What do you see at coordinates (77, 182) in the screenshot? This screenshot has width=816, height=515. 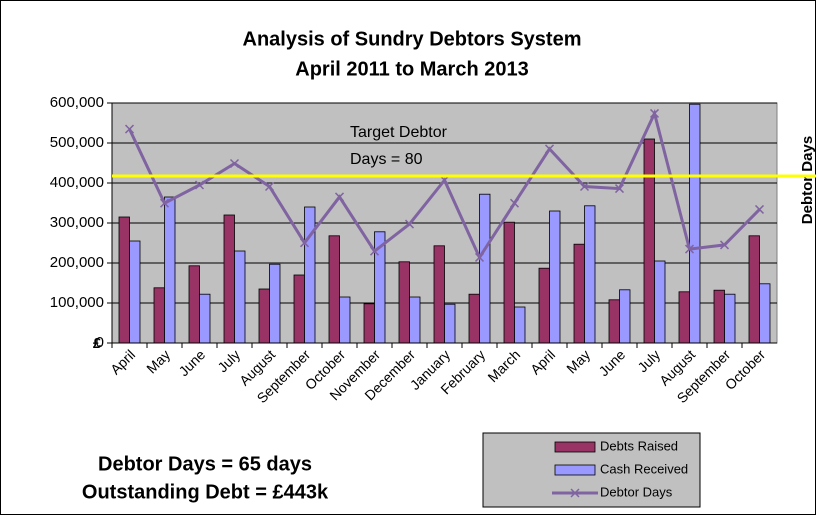 I see `y-tick-label: 400,000` at bounding box center [77, 182].